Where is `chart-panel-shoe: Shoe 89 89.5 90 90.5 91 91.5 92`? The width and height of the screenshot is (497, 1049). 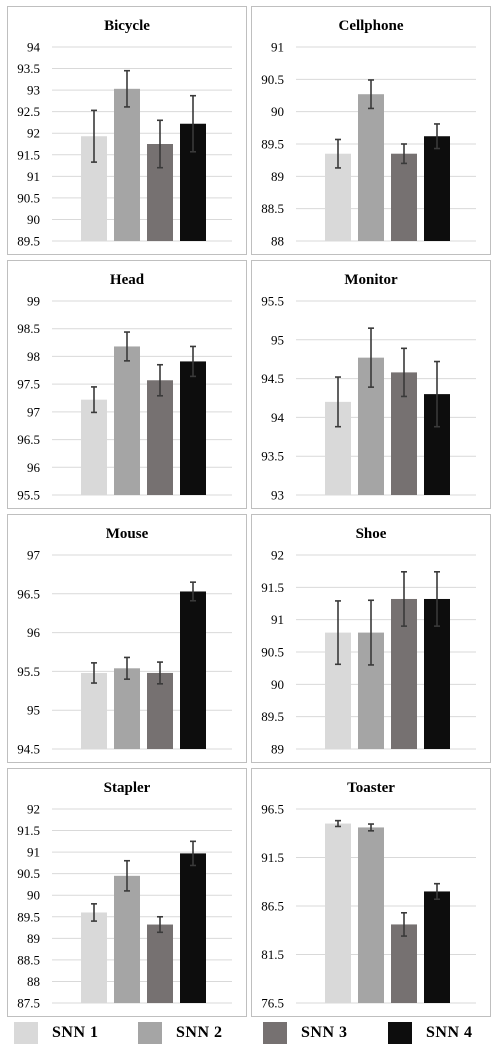
chart-panel-shoe: Shoe 89 89.5 90 90.5 91 91.5 92 is located at coordinates (371, 638).